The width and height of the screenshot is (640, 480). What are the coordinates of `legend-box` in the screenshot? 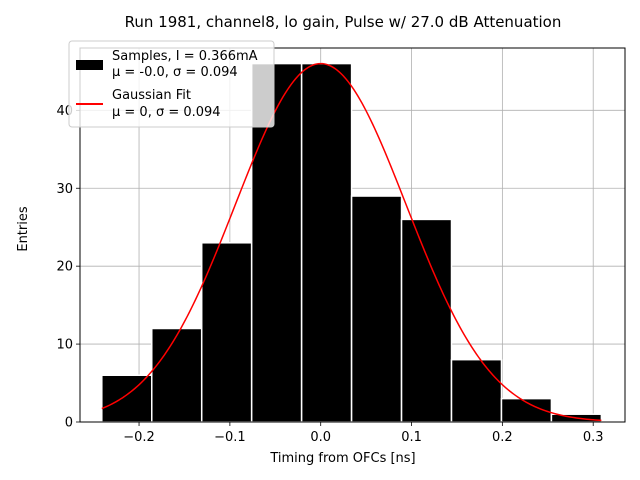 It's located at (171, 84).